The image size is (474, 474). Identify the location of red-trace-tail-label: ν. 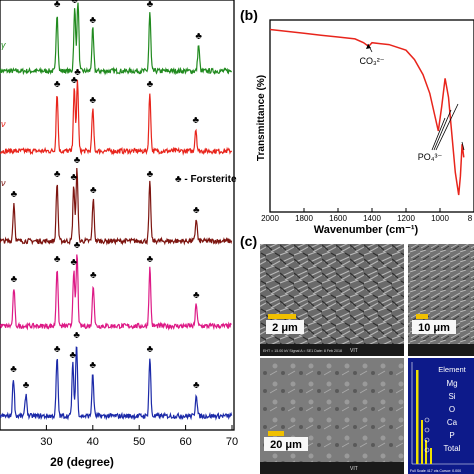
(3, 124).